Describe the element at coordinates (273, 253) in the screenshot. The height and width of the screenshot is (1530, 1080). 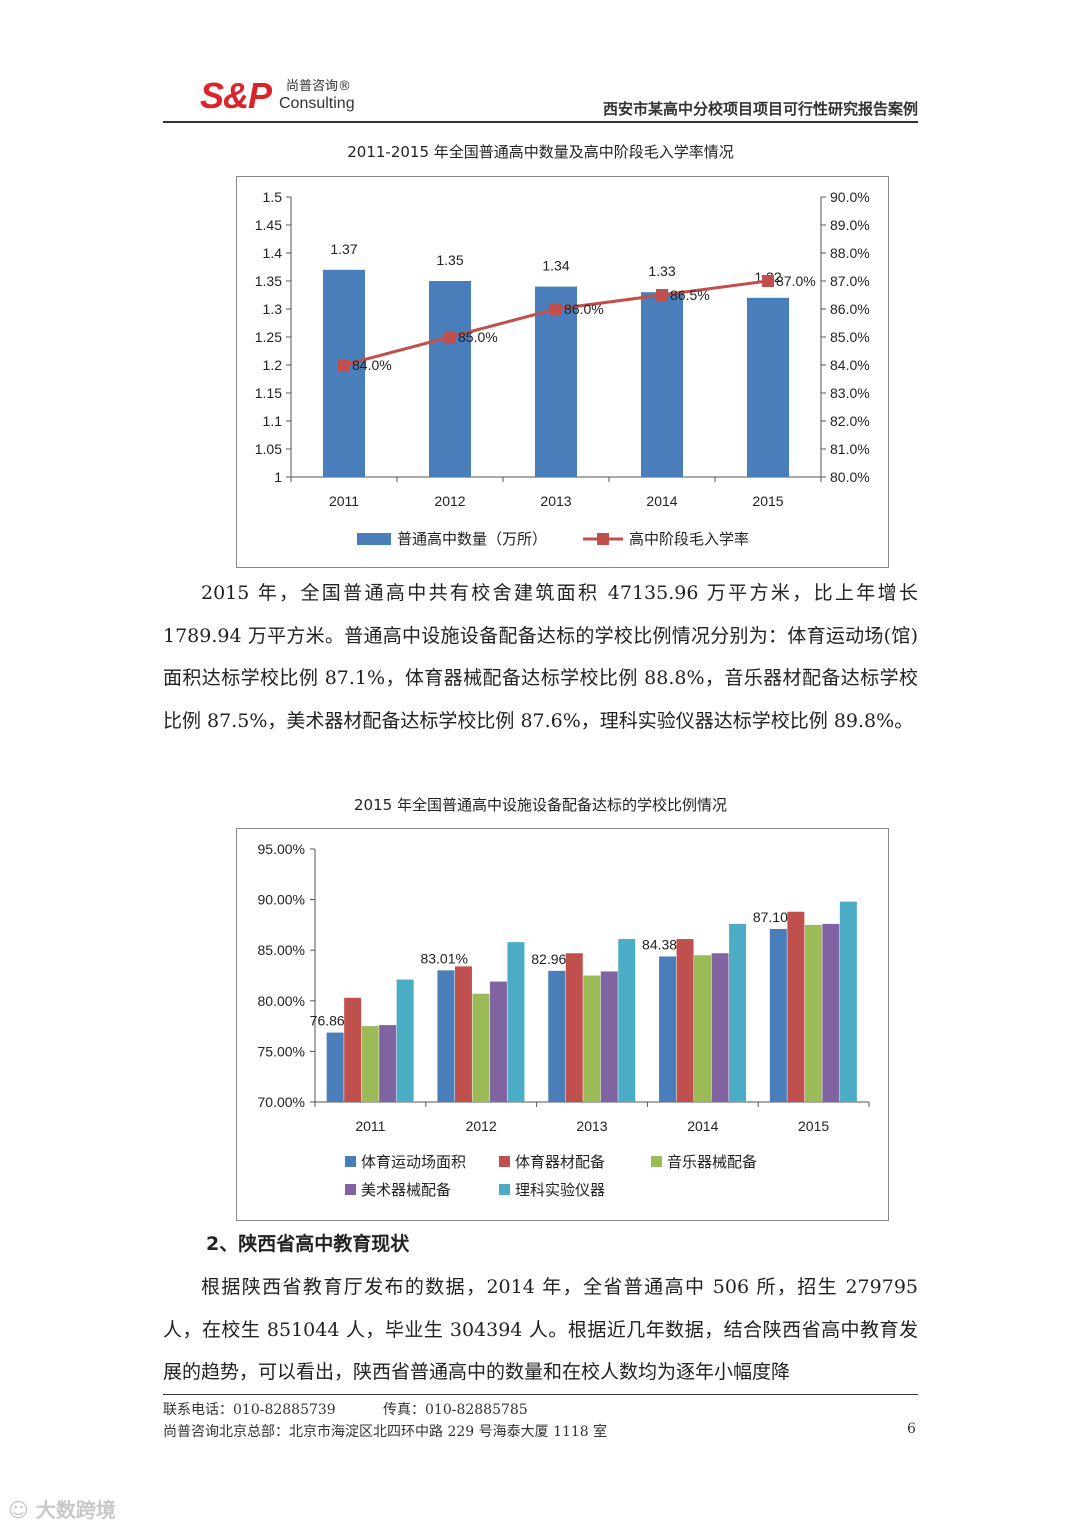
I see `chart1-left-tick-label: 1.4` at that location.